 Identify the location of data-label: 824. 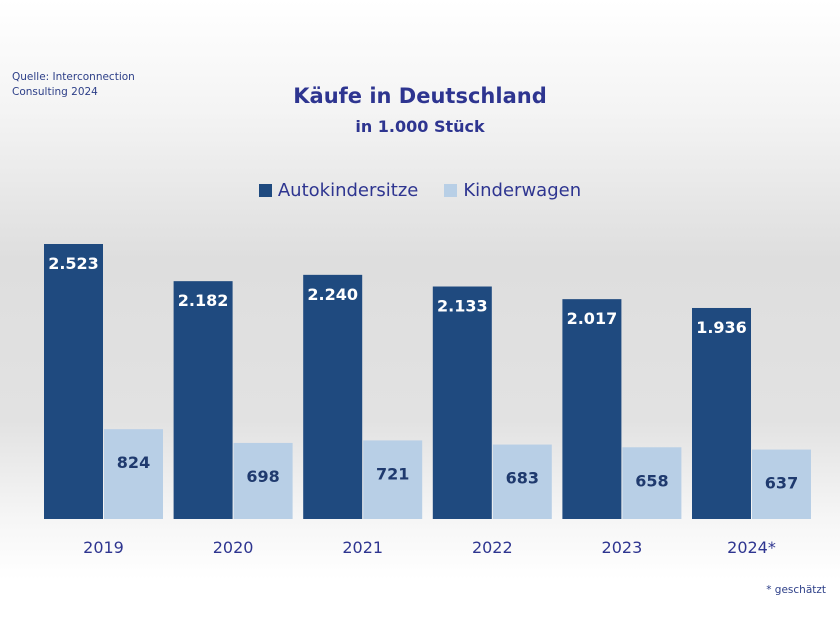
(133, 462).